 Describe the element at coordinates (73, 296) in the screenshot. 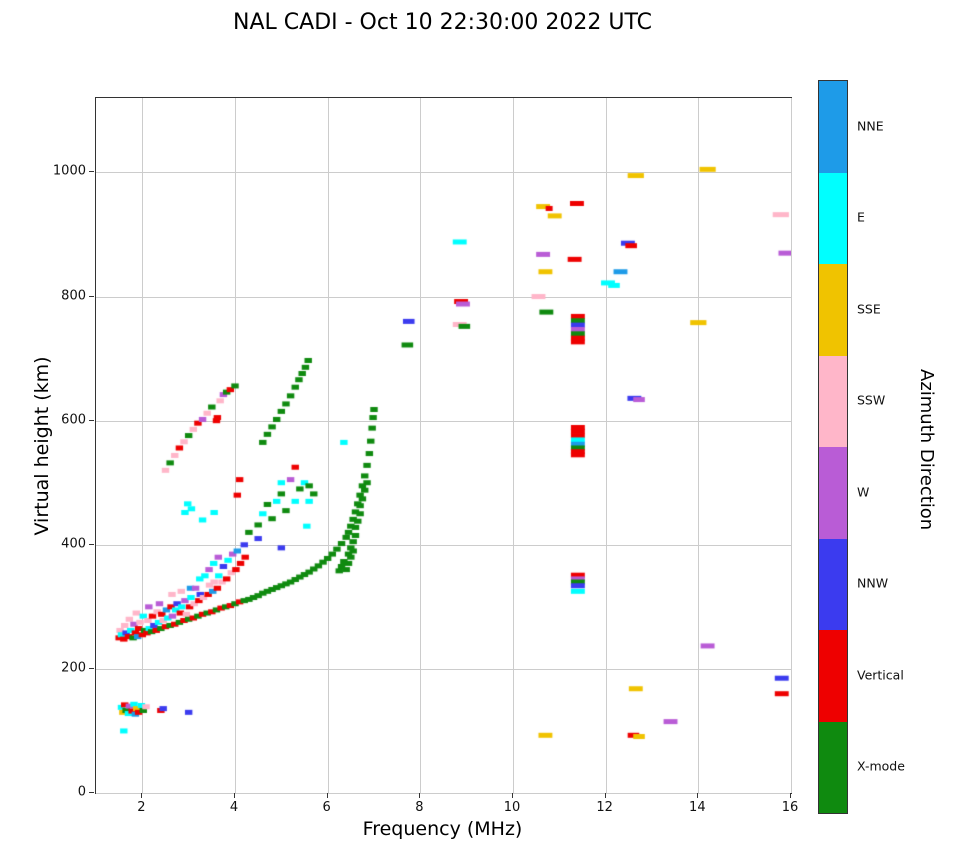

I see `y-tick-label: 800` at that location.